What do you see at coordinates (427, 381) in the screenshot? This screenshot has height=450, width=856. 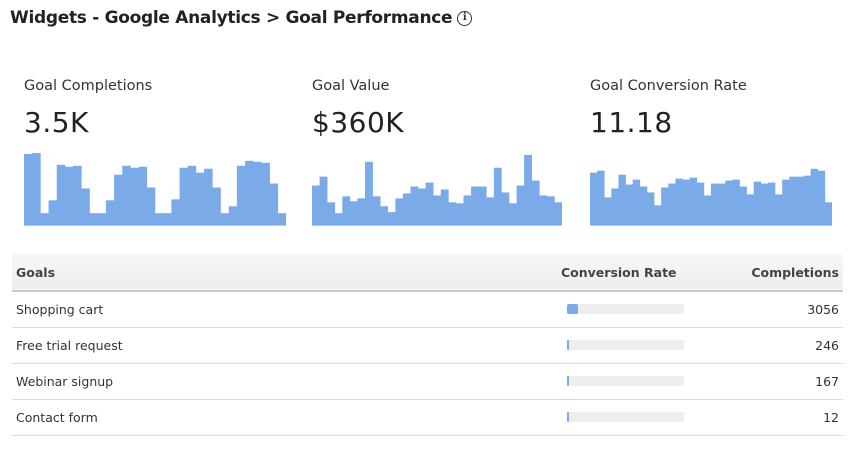 I see `table-row: Webinar signup 167` at bounding box center [427, 381].